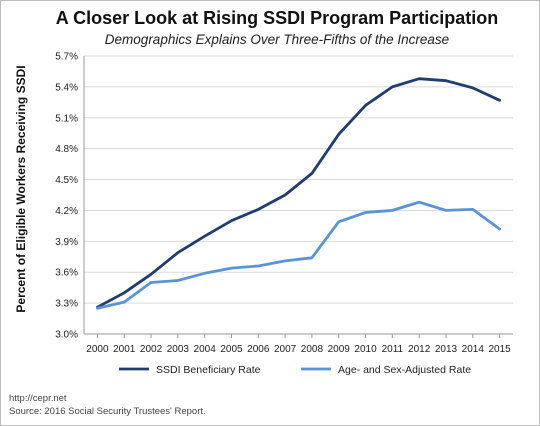 The width and height of the screenshot is (540, 426). I want to click on x-tick-label: 2005, so click(231, 349).